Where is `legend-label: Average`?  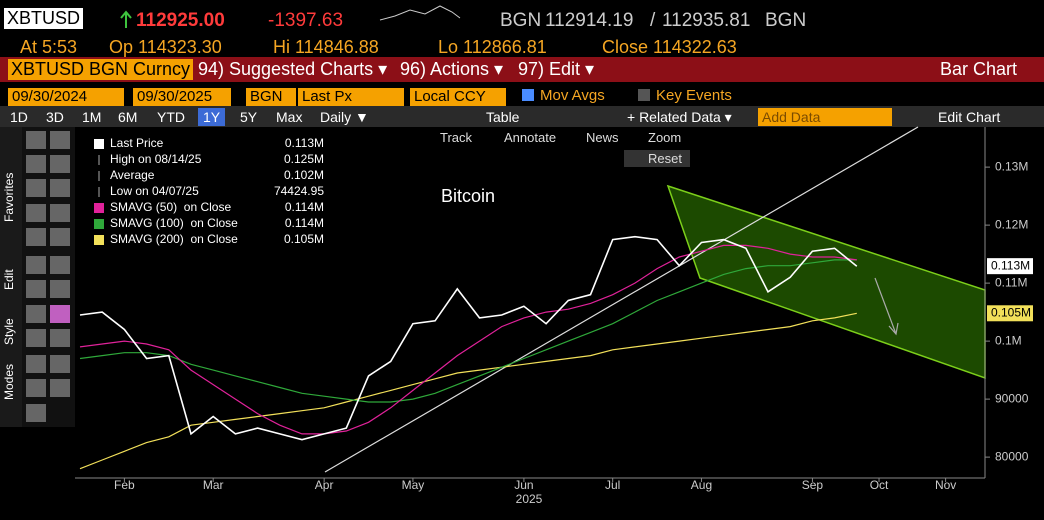
legend-label: Average is located at coordinates (132, 175).